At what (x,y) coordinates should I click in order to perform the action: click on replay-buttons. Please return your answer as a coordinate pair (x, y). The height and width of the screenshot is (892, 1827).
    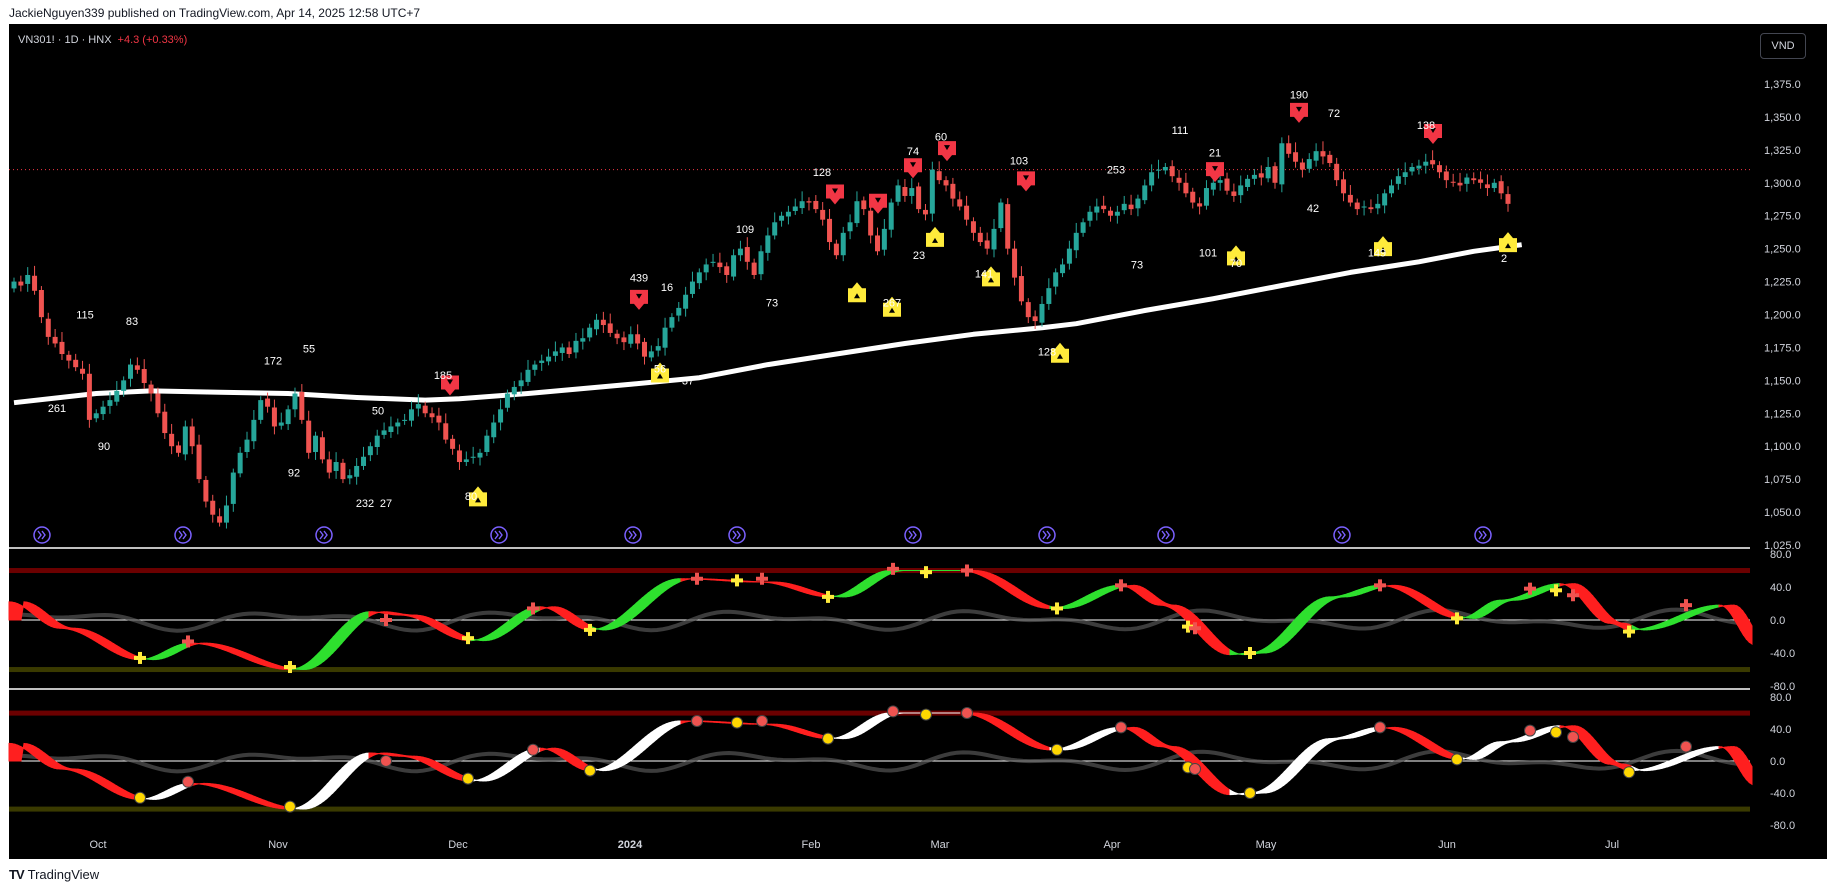
    Looking at the image, I should click on (762, 535).